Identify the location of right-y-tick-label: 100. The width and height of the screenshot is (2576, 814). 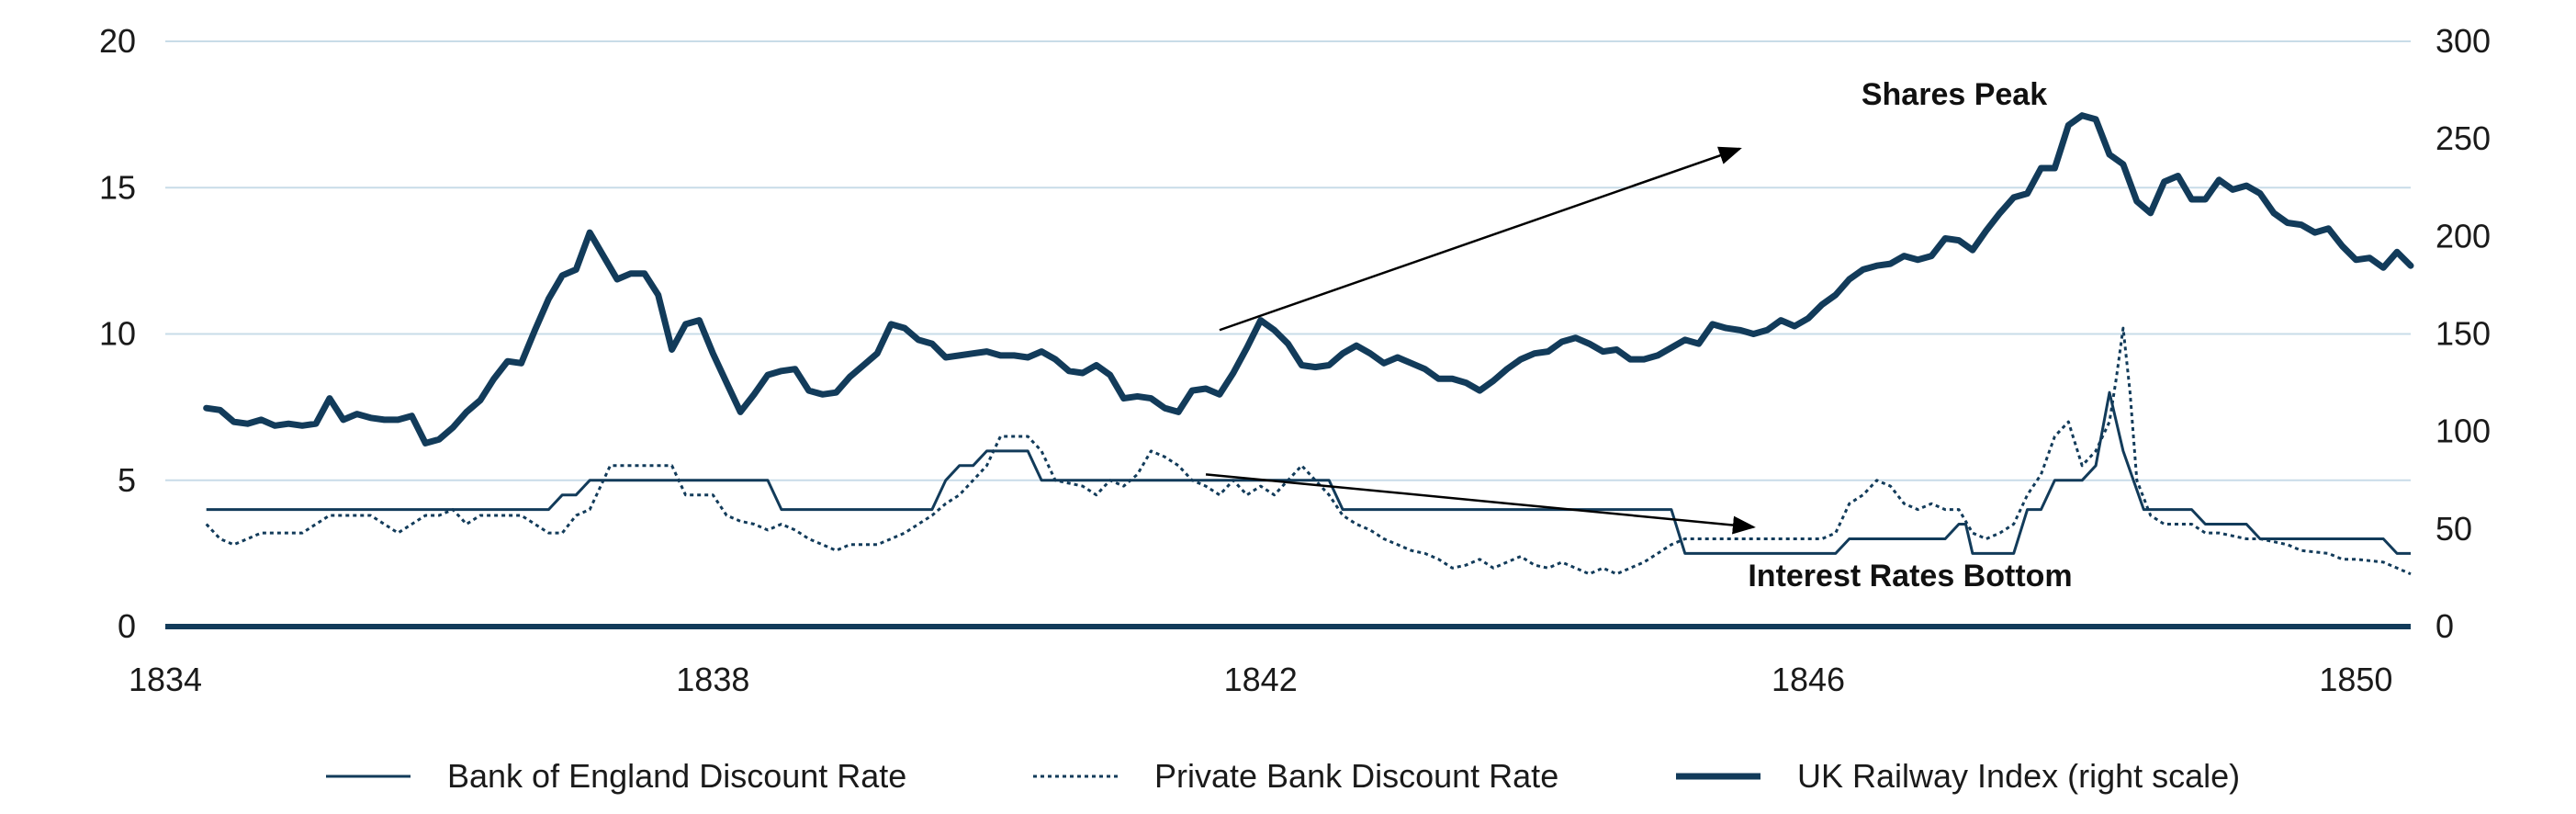
(2463, 431).